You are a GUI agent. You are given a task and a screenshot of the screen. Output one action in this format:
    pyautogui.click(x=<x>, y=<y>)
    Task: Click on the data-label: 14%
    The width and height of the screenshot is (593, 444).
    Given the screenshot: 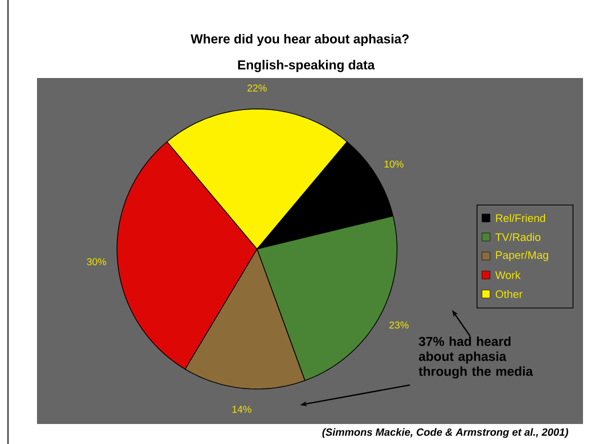 What is the action you would take?
    pyautogui.click(x=242, y=409)
    